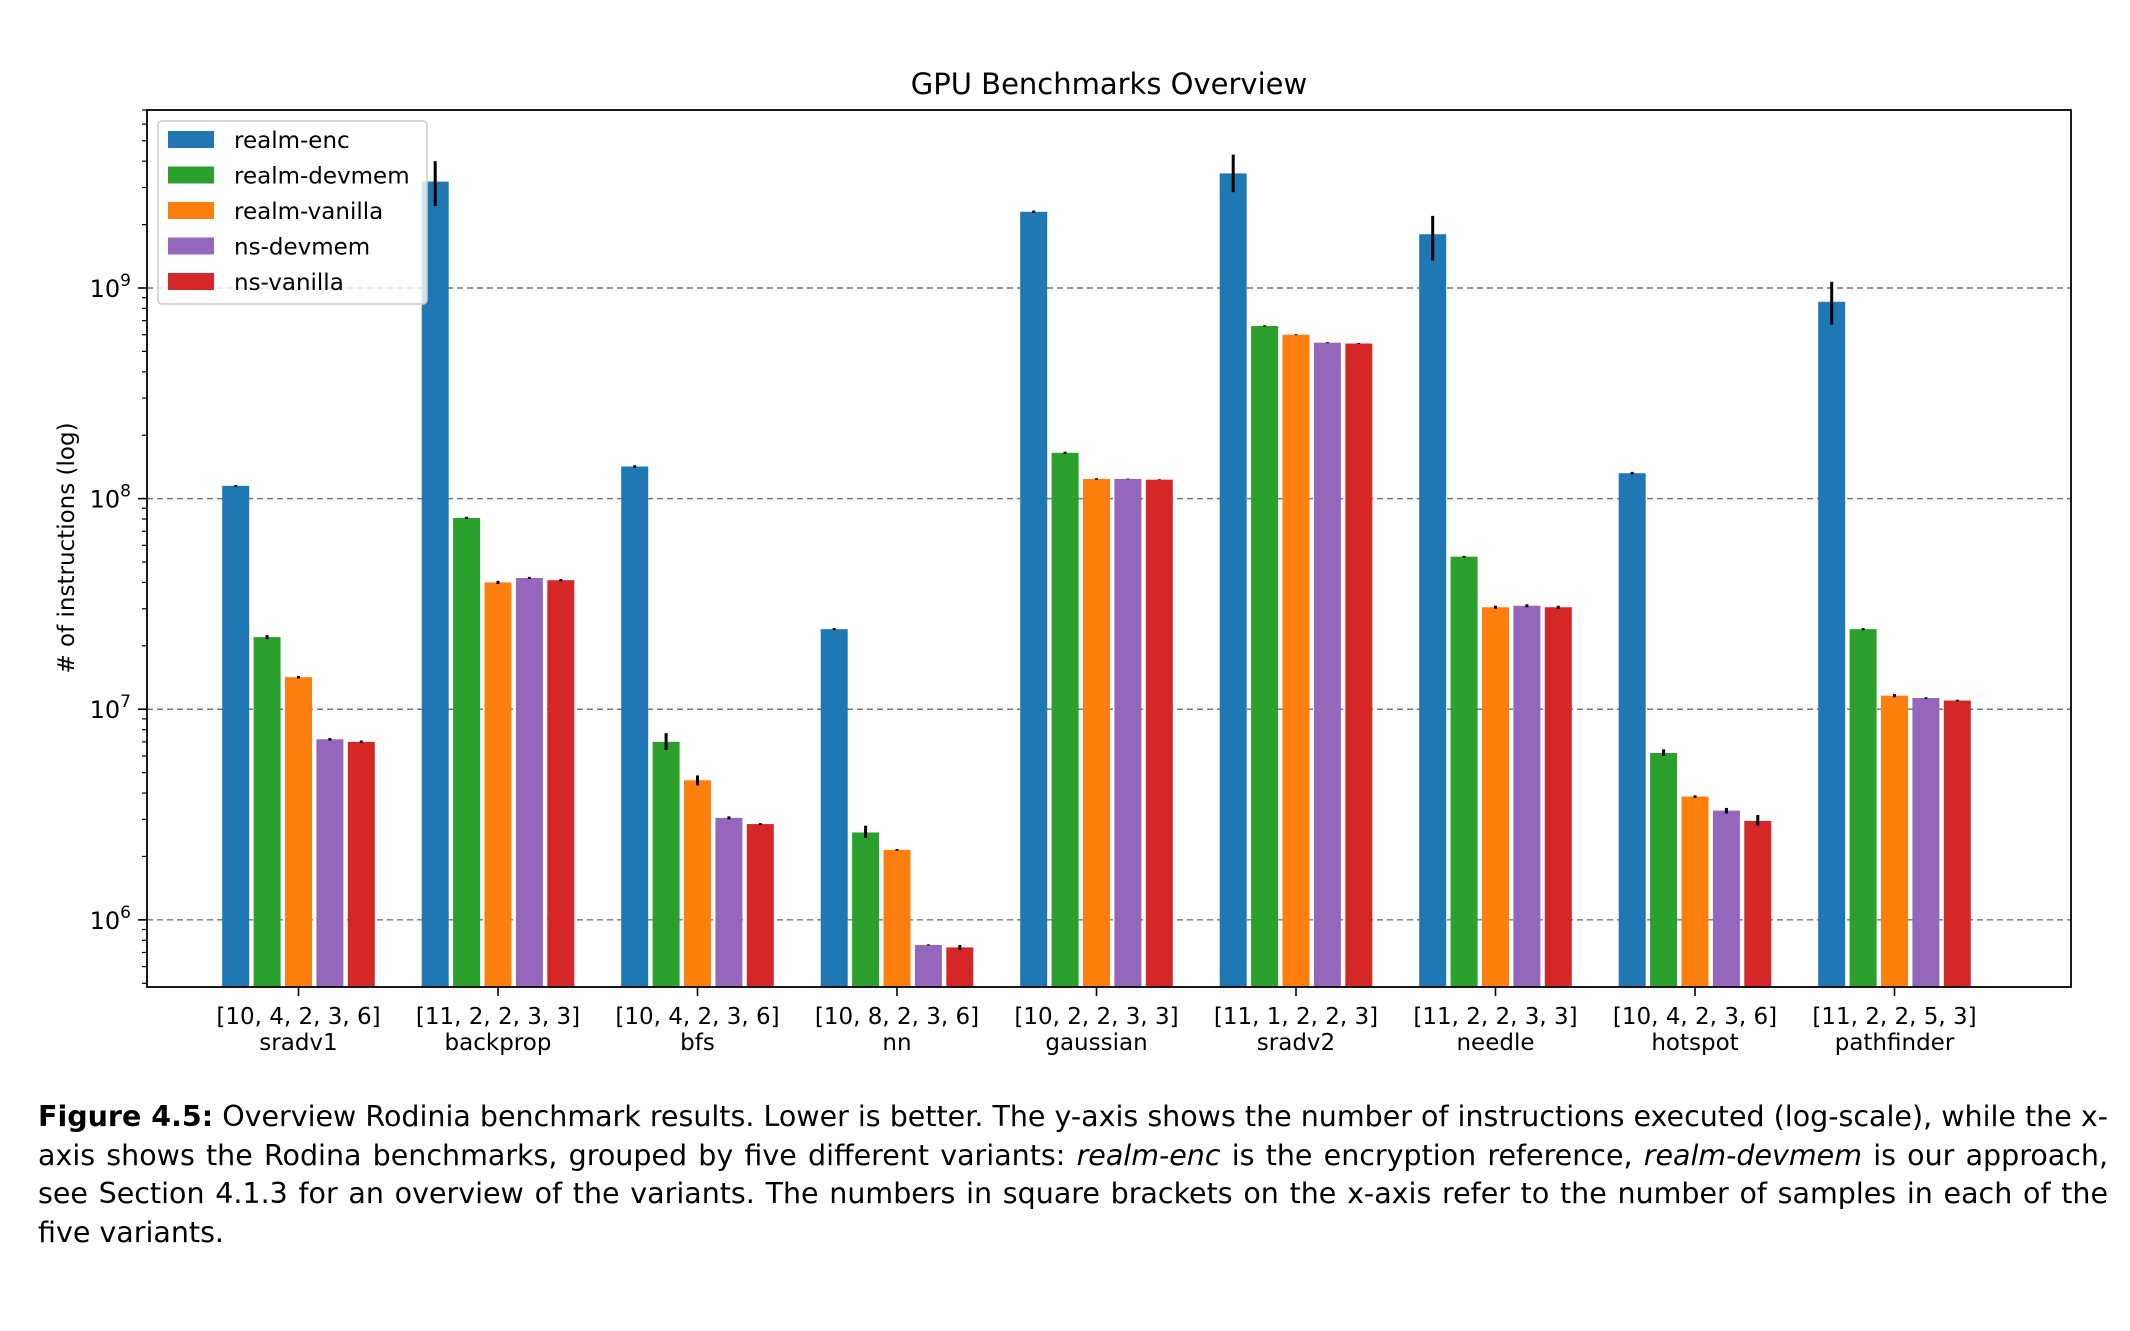 The width and height of the screenshot is (2130, 1331). Describe the element at coordinates (1894, 841) in the screenshot. I see `bar-pathfinder-realm-vanilla` at that location.